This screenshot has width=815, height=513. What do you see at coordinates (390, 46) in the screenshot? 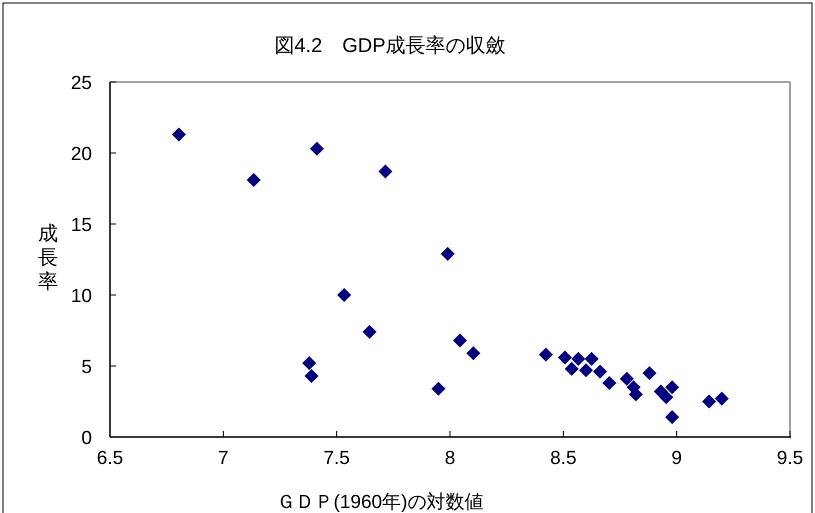
I see `chart-title: 図4.2 GDP成長率の収斂` at bounding box center [390, 46].